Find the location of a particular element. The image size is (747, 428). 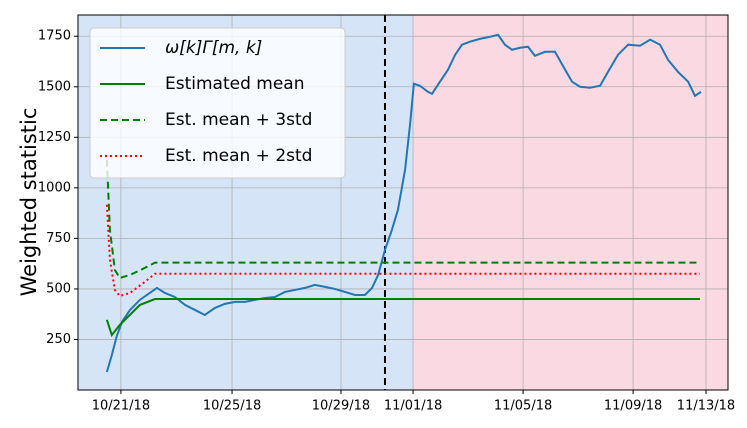

y-tick-label: 1000 is located at coordinates (54, 187).